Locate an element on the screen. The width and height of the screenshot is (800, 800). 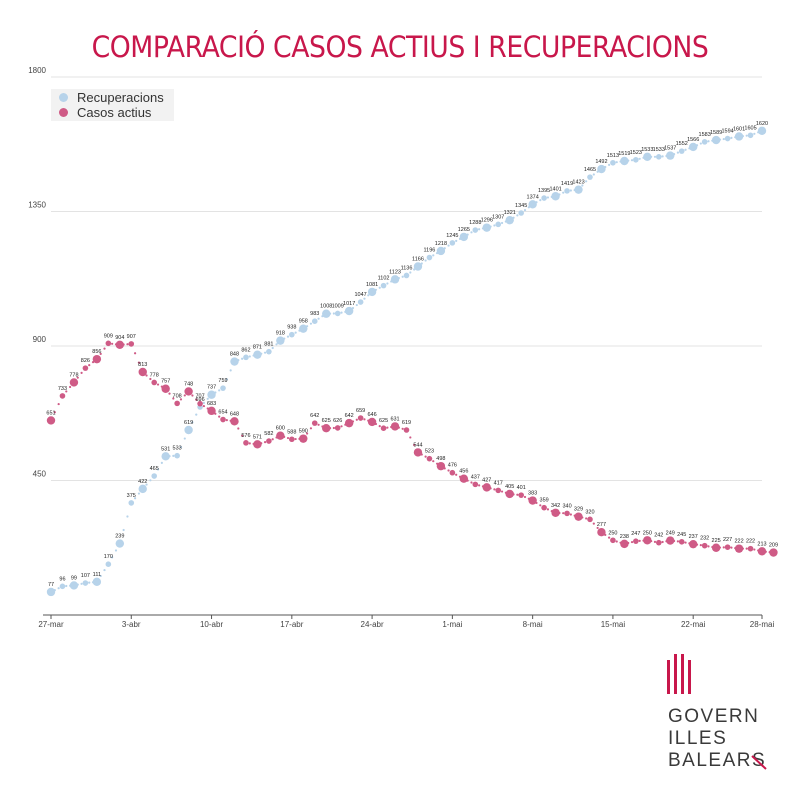
data-label-casos-actius: 826 is located at coordinates (85, 361).